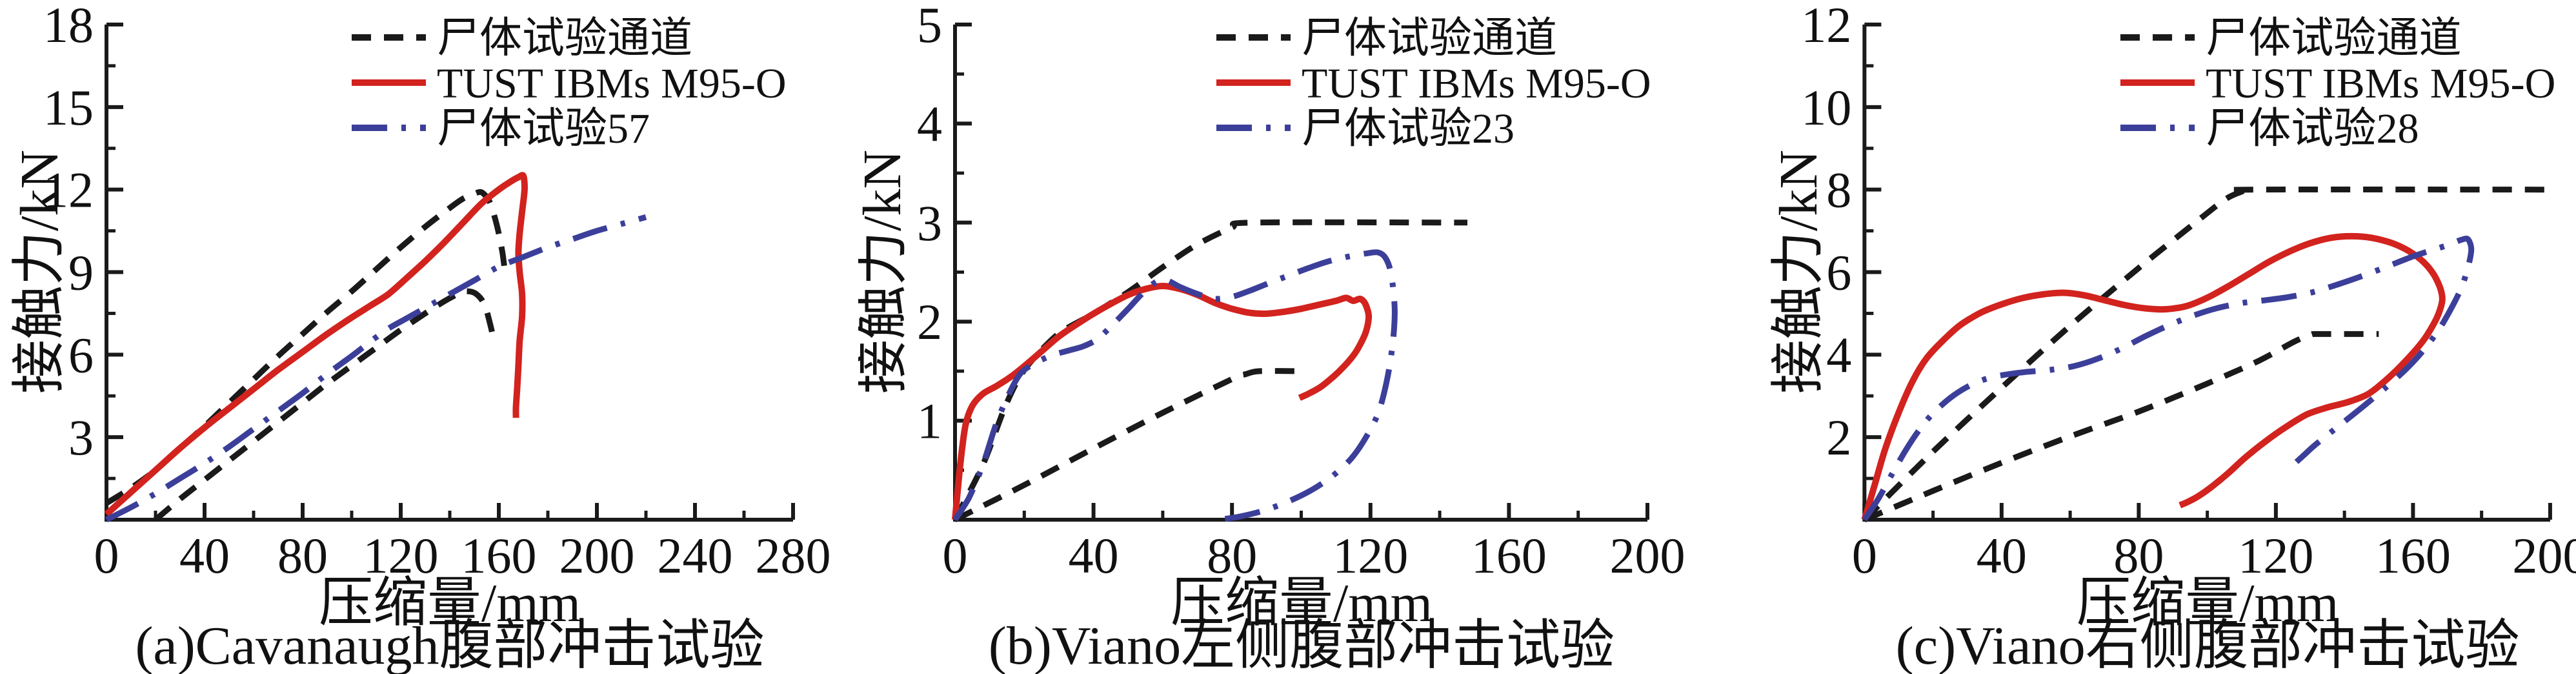 The width and height of the screenshot is (2576, 674). What do you see at coordinates (68, 26) in the screenshot?
I see `y-tick-label-18: 18` at bounding box center [68, 26].